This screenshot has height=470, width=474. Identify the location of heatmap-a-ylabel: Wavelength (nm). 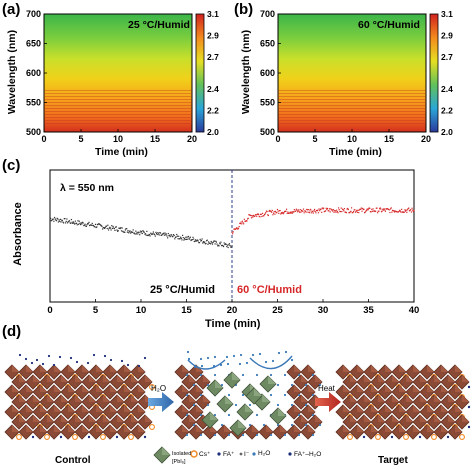
(12, 72).